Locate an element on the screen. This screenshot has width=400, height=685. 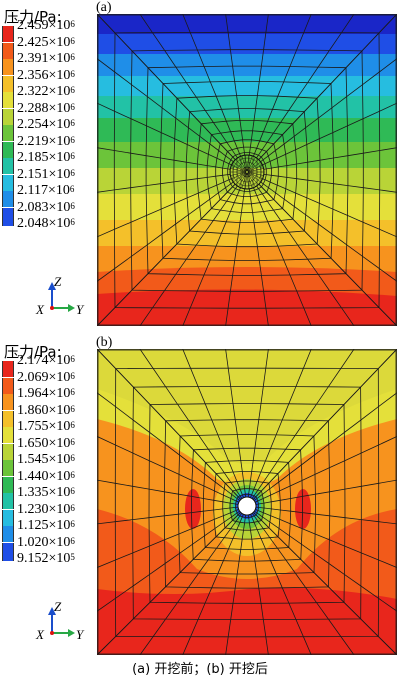
legend-entry: 2.117×106 is located at coordinates (52, 195).